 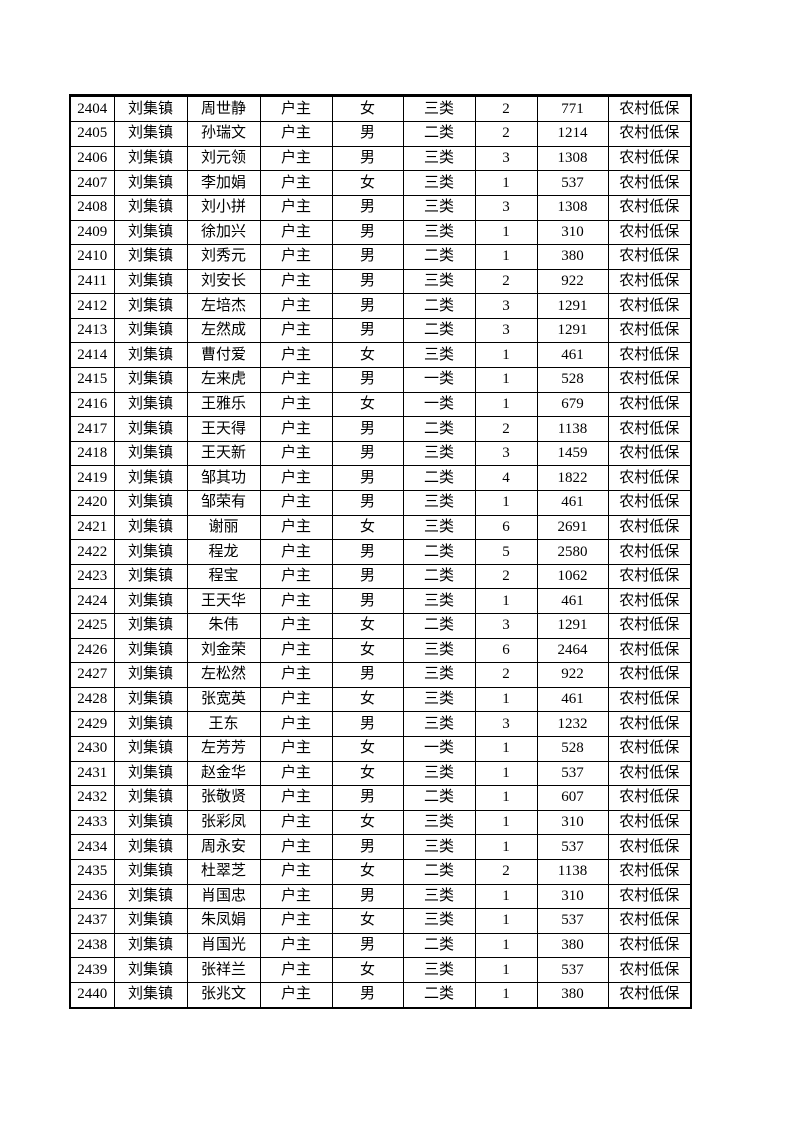 I want to click on table-cell: 2409, so click(x=92, y=232).